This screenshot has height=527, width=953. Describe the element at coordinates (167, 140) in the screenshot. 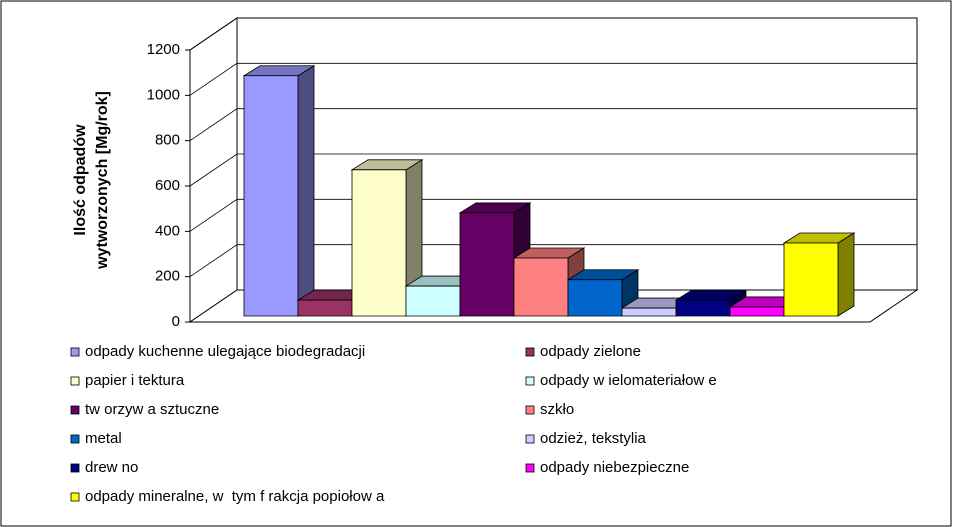

I see `y-tick-label: 800` at that location.